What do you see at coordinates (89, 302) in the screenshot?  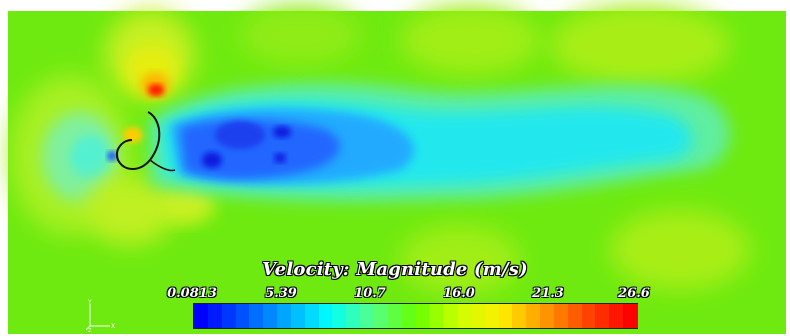 I see `axis-y-label: Y` at bounding box center [89, 302].